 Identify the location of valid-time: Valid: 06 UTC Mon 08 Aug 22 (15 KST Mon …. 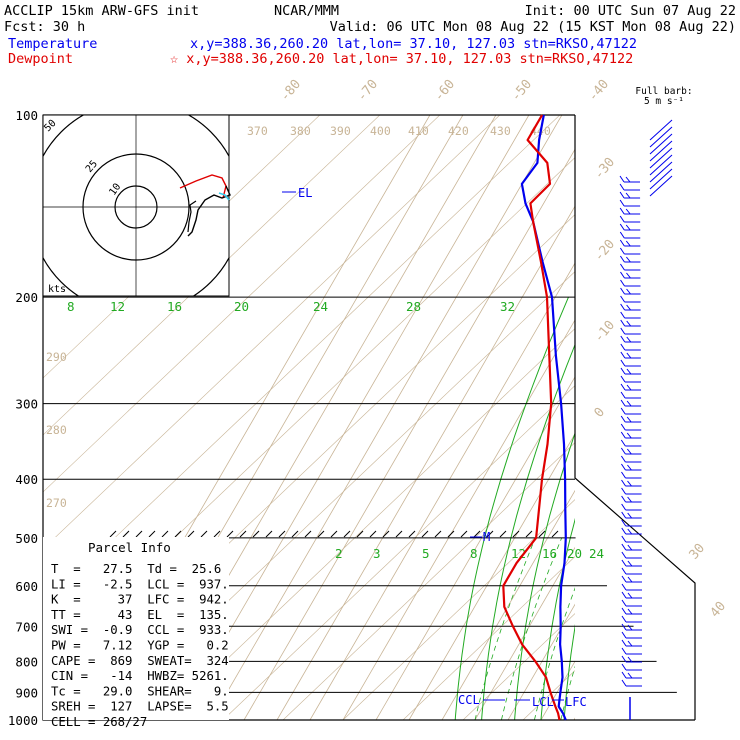
(533, 27).